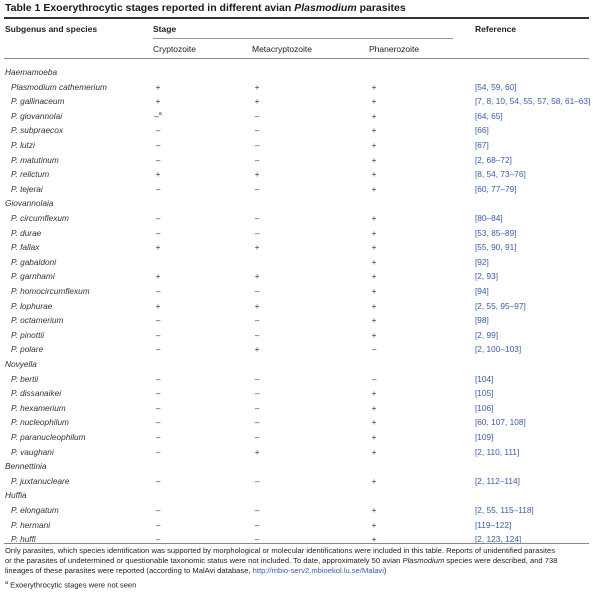 The width and height of the screenshot is (593, 594). I want to click on reference-cell: [2, 110, 111], so click(497, 451).